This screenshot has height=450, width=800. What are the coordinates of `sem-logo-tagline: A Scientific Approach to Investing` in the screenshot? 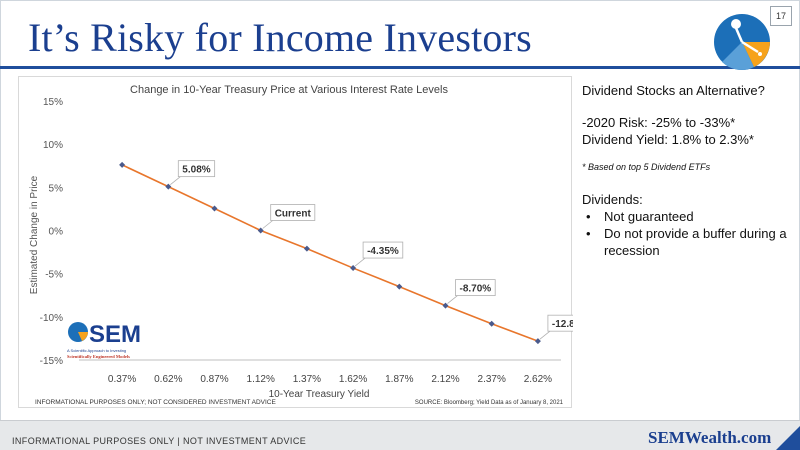 It's located at (96, 350).